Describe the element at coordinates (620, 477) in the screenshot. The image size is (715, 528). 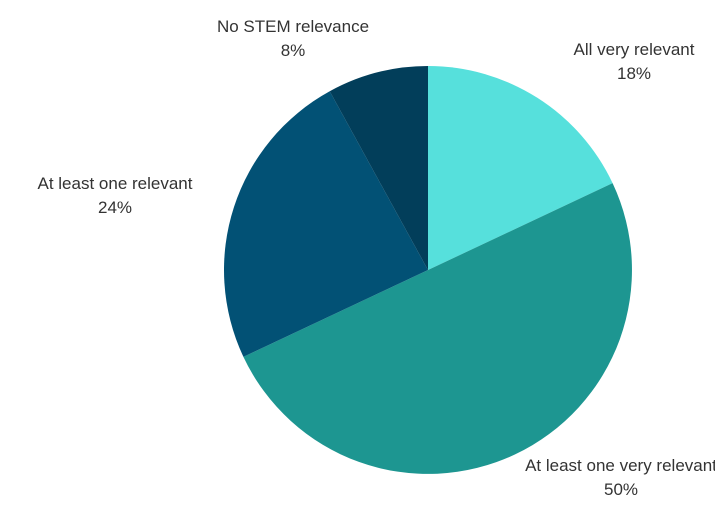
I see `slice-label-at-least-one-very-relevant: At least one very relevant 50%` at that location.